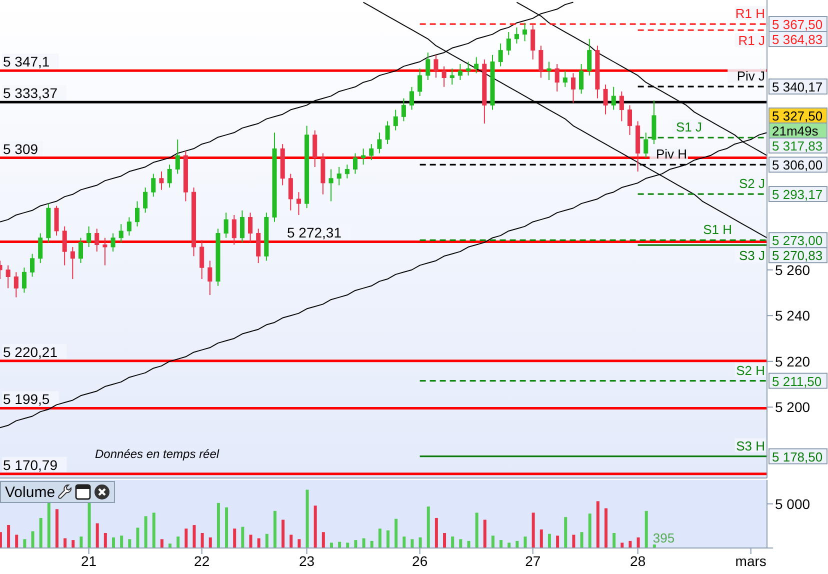  Describe the element at coordinates (797, 456) in the screenshot. I see `data-label: 5 178,50` at that location.